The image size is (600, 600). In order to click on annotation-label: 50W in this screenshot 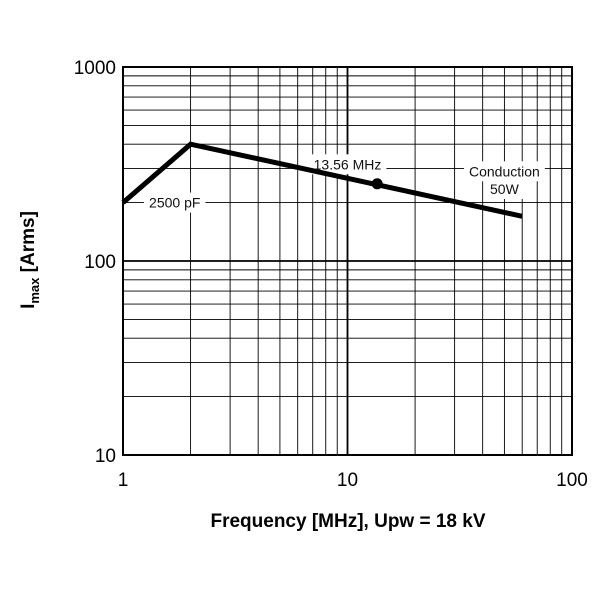, I will do `click(505, 189)`.